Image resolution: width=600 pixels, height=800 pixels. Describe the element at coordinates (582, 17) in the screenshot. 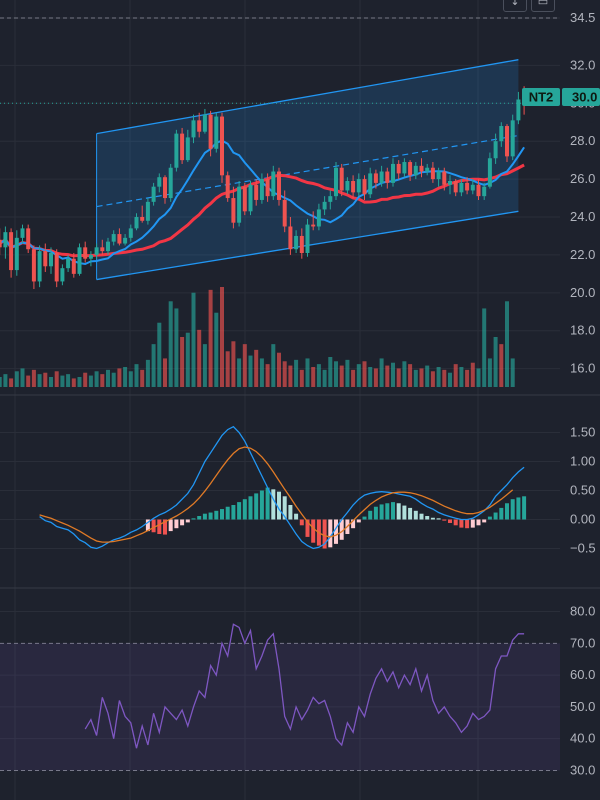

I see `price-axis-tick-label: 34.5` at that location.